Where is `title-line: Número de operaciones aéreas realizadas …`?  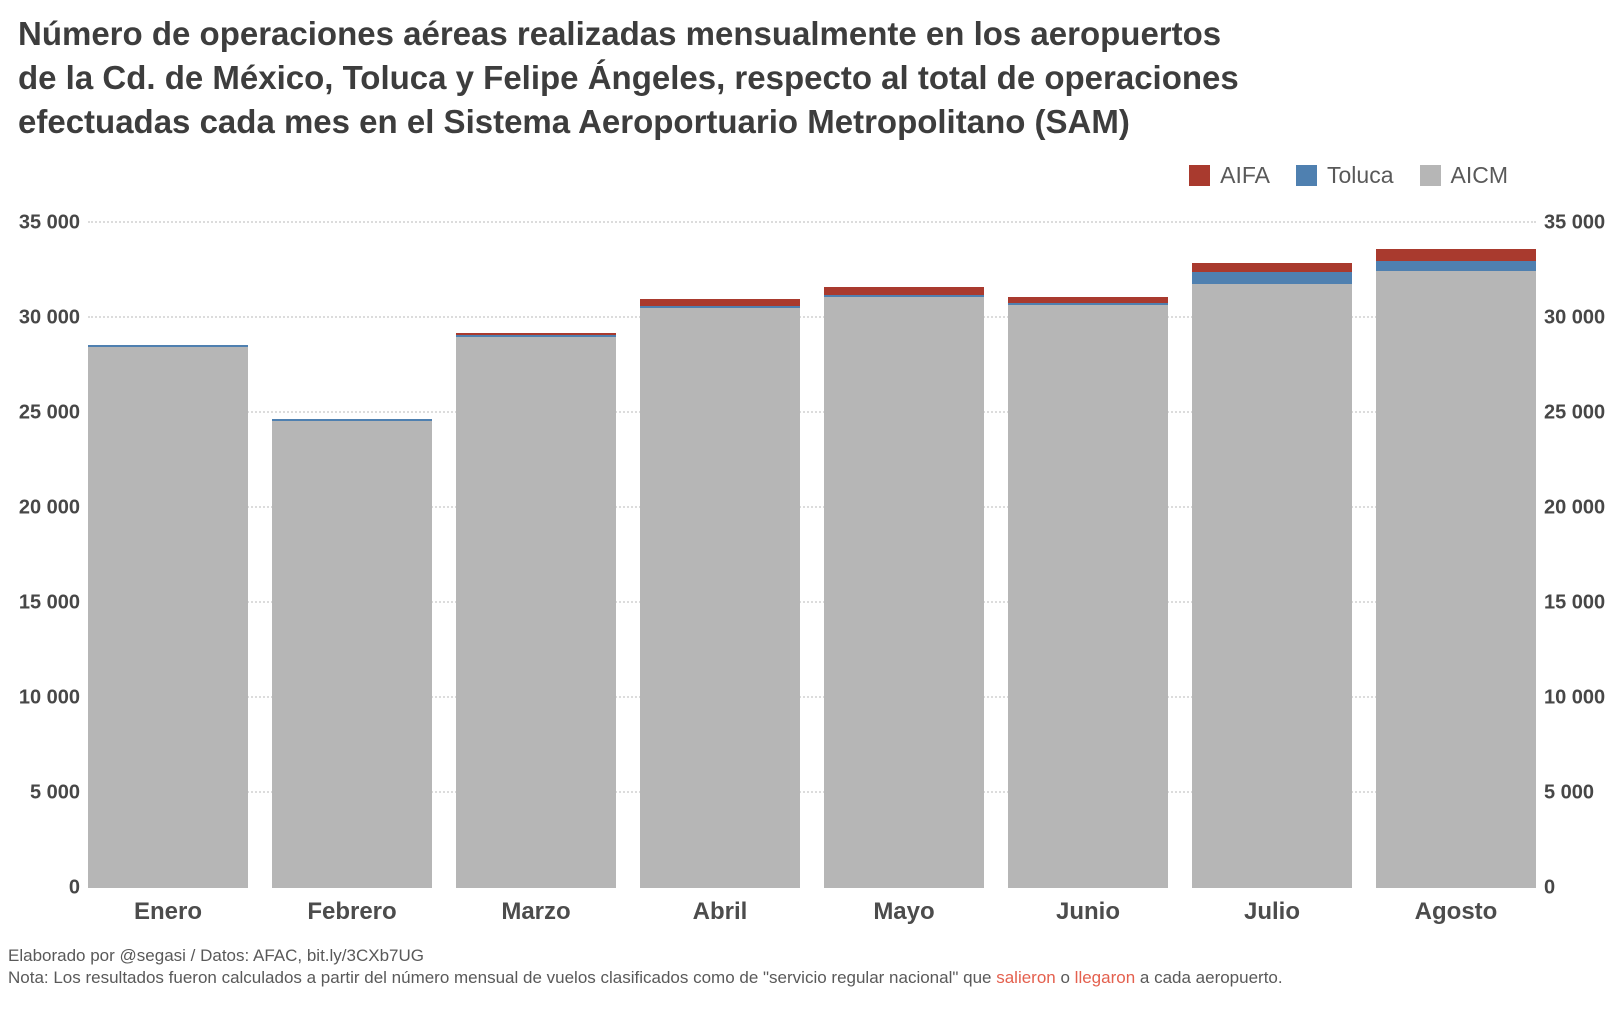 title-line: Número de operaciones aéreas realizadas … is located at coordinates (620, 33).